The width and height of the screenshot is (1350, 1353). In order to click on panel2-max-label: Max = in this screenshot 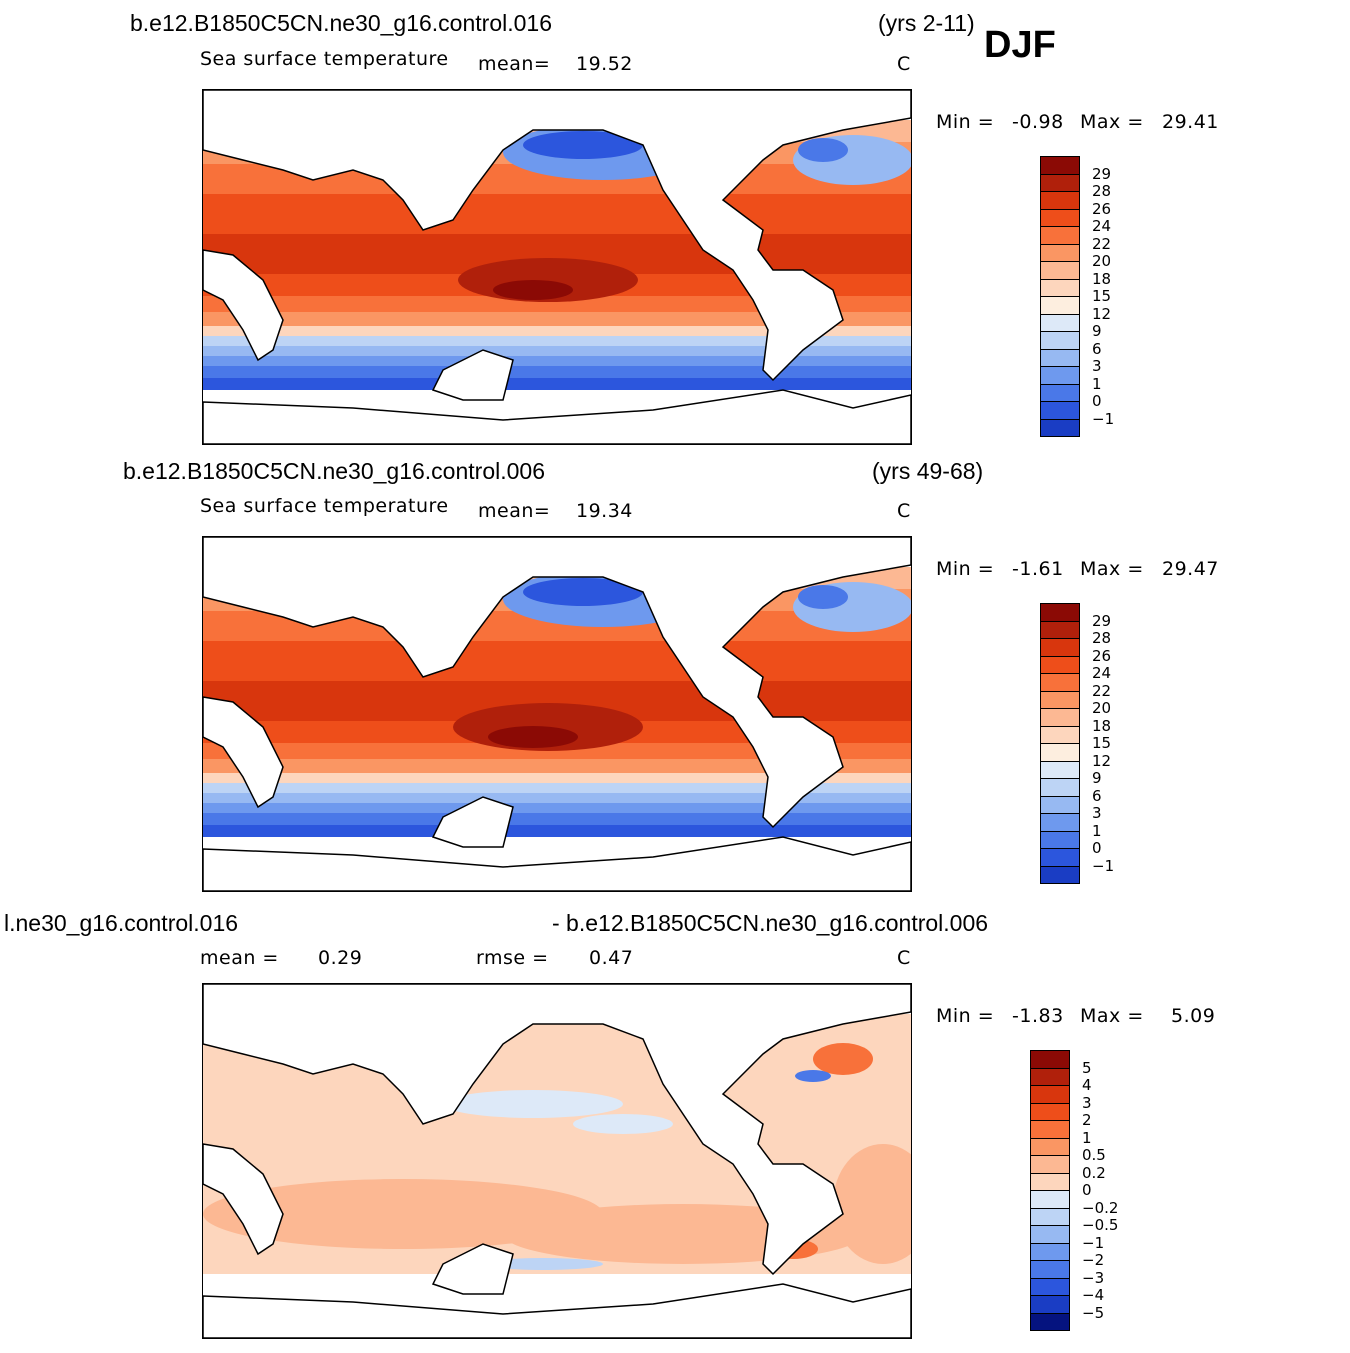, I will do `click(1112, 569)`.